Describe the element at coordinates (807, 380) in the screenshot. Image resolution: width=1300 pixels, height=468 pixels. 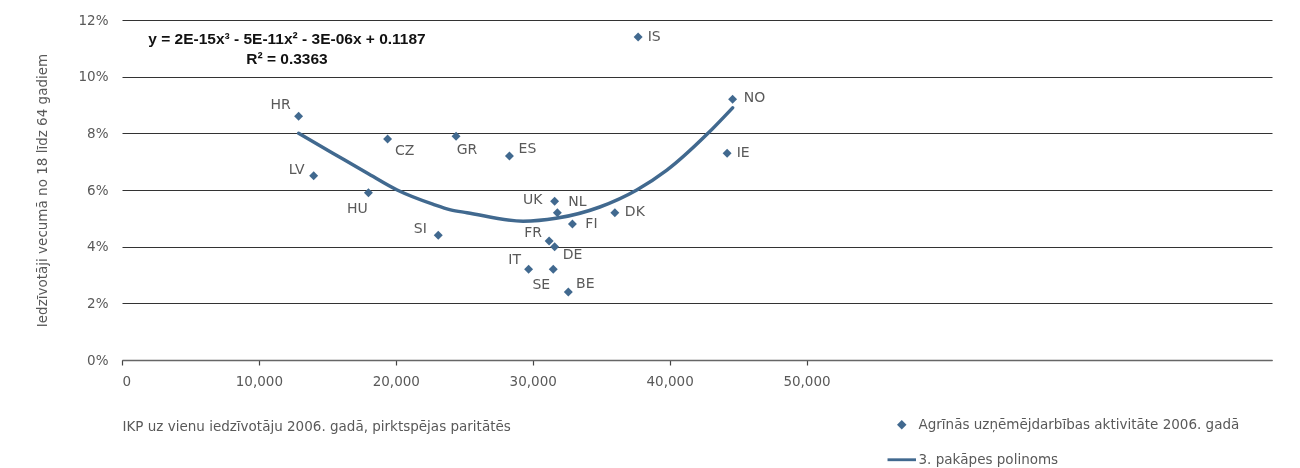
I see `x-tick-label: 50,000` at that location.